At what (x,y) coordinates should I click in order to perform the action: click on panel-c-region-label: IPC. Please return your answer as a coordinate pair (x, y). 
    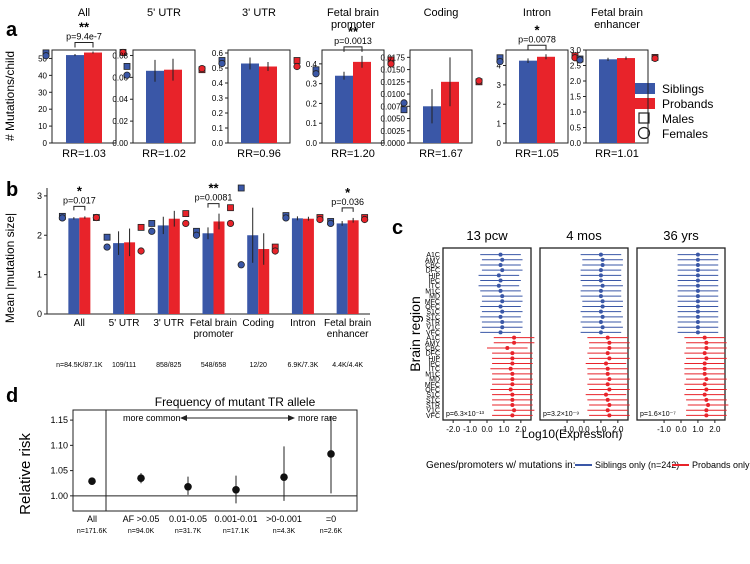
    Looking at the image, I should click on (434, 281).